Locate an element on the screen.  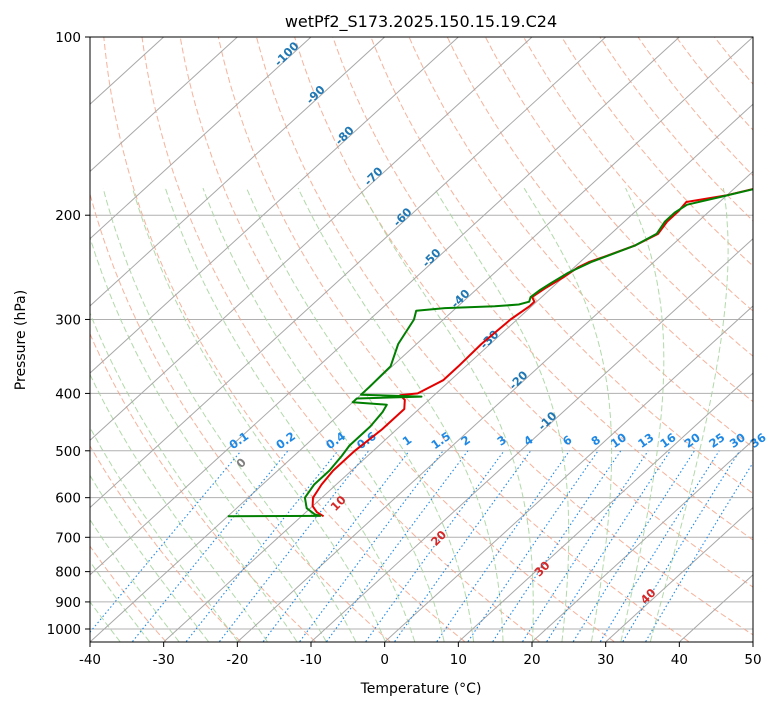
y-axis-label: Pressure (hPa) is located at coordinates (21, 340).